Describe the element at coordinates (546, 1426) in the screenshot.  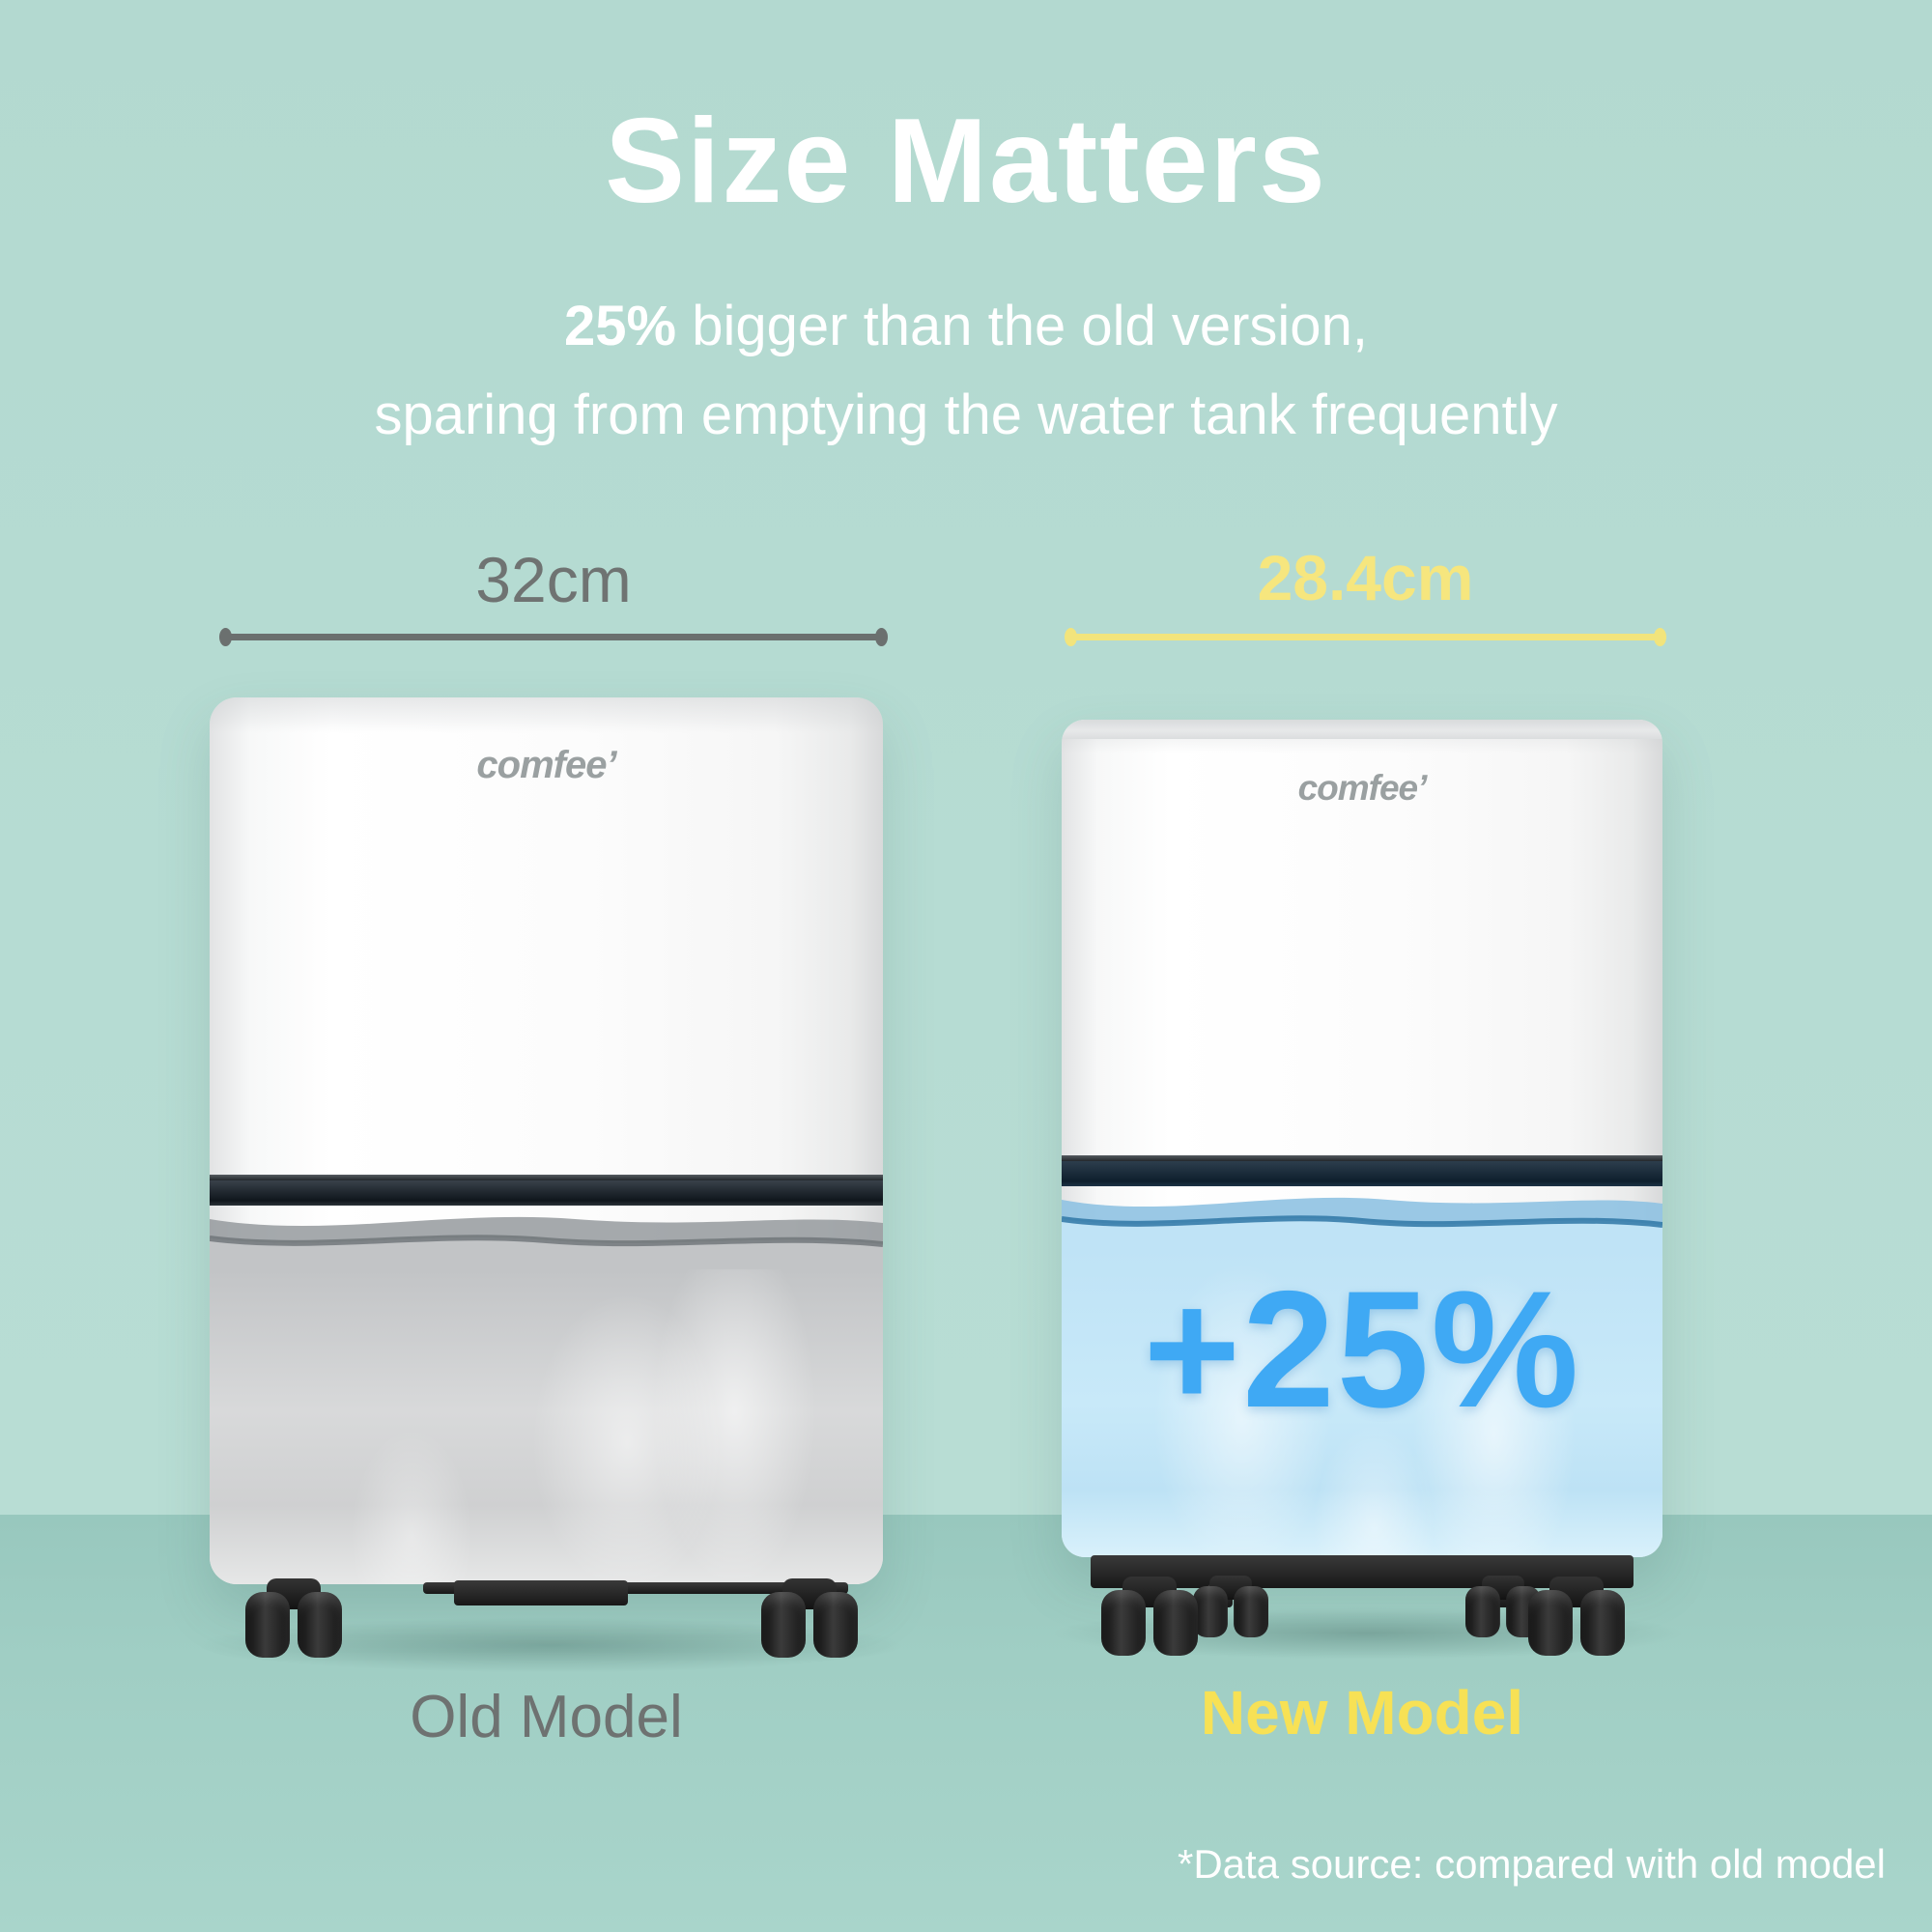
I see `old-tank-water` at that location.